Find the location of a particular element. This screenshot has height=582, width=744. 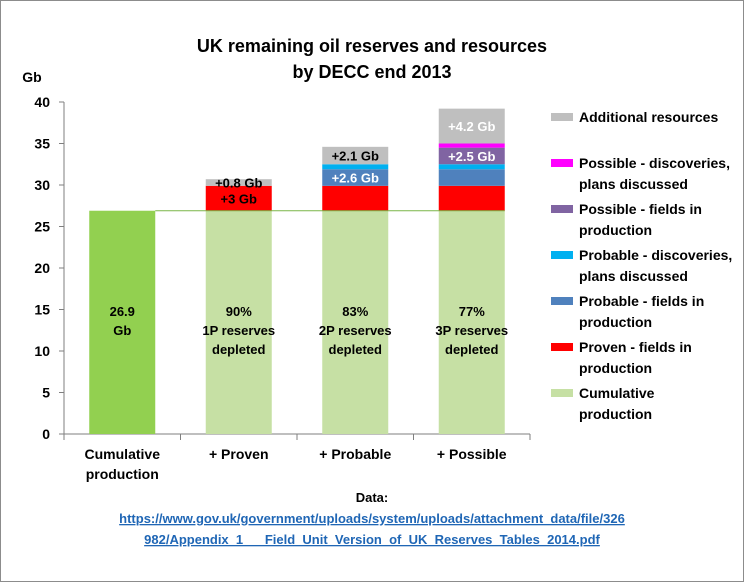

bar-label: 3P reserves is located at coordinates (471, 330).